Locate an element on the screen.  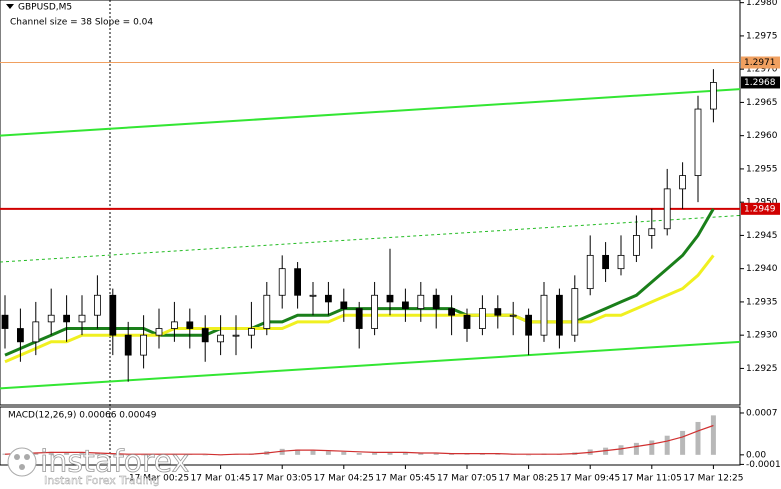
indicator-line is located at coordinates (359, 440).